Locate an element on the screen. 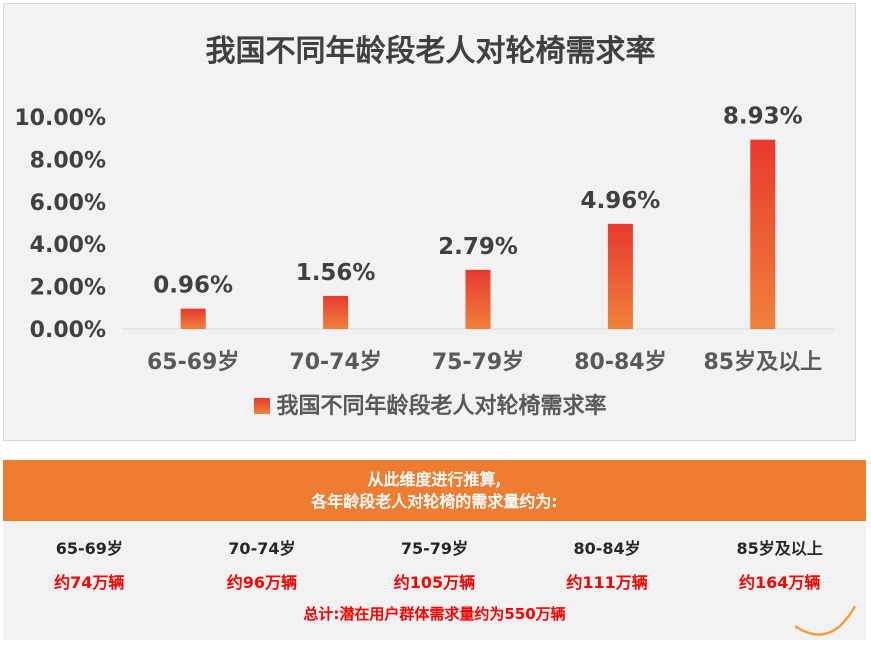 The width and height of the screenshot is (871, 645). data-label: 2.79% is located at coordinates (478, 247).